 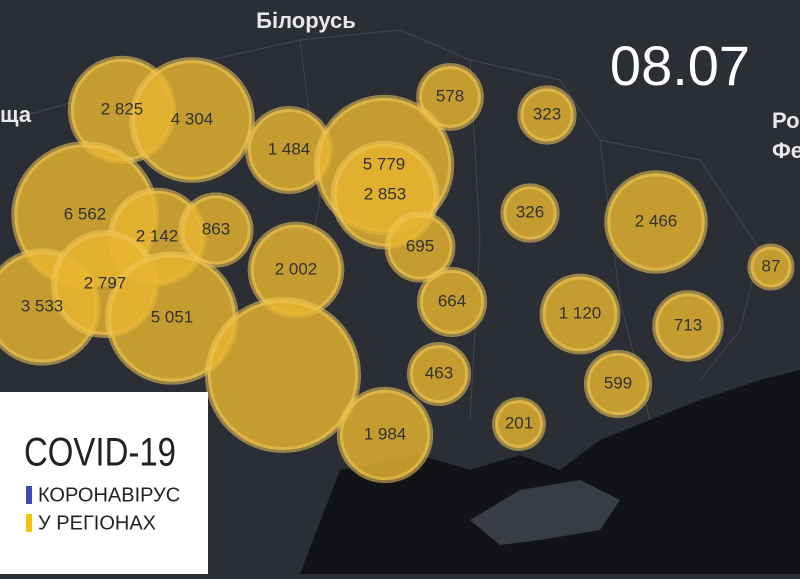 What do you see at coordinates (122, 108) in the screenshot?
I see `bubble-label: 2 825` at bounding box center [122, 108].